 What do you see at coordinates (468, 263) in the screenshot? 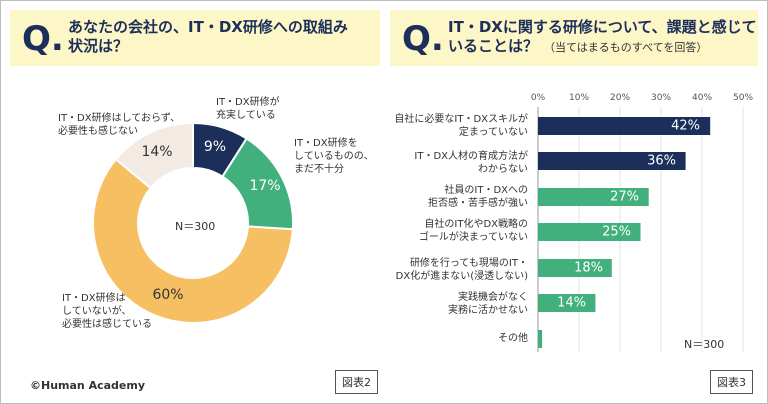
I see `bar-category-4-line-1: 研修を行っても現場のIT・` at bounding box center [468, 263].